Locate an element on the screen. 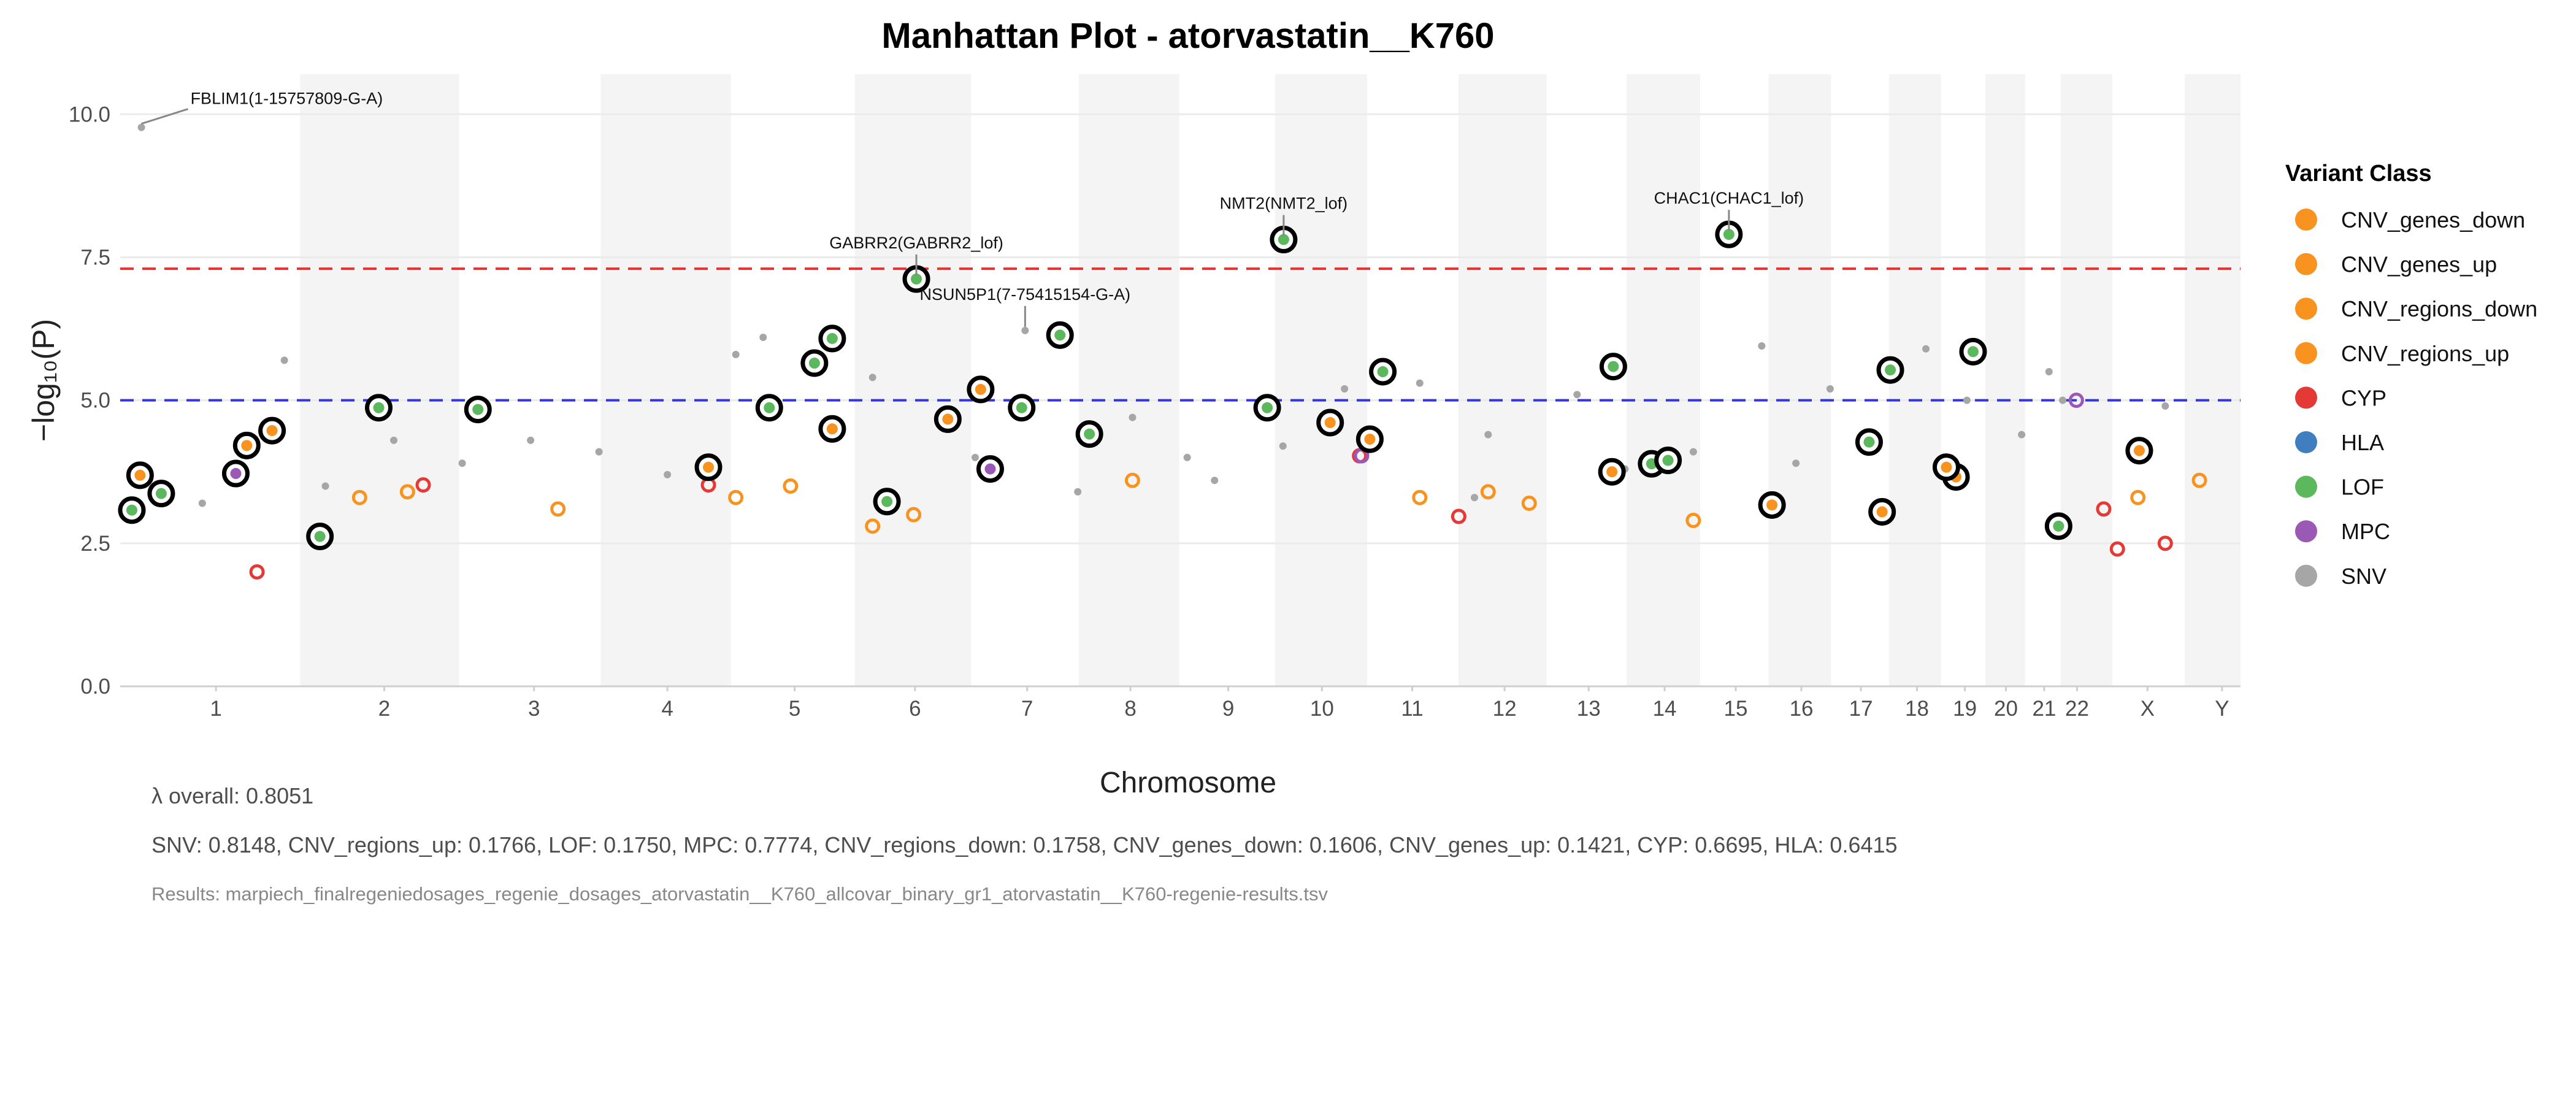  y-tick-label: 0.0 is located at coordinates (95, 687).